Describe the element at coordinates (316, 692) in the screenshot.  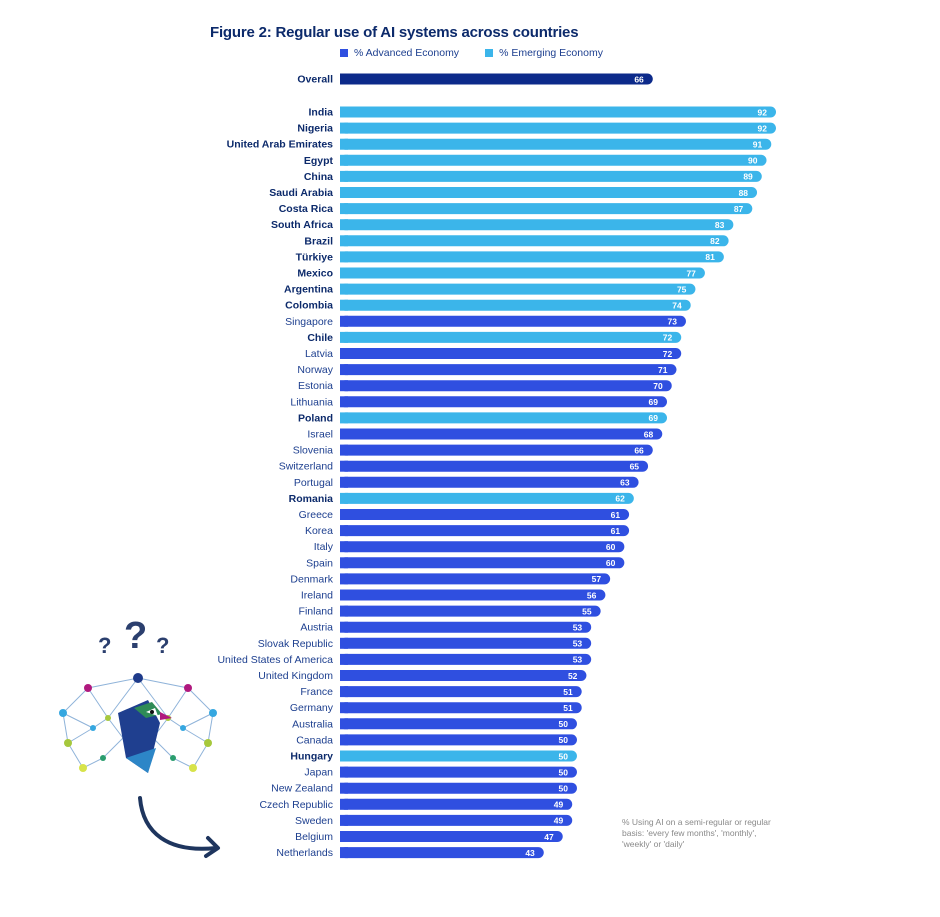
I see `bar-label: France` at that location.